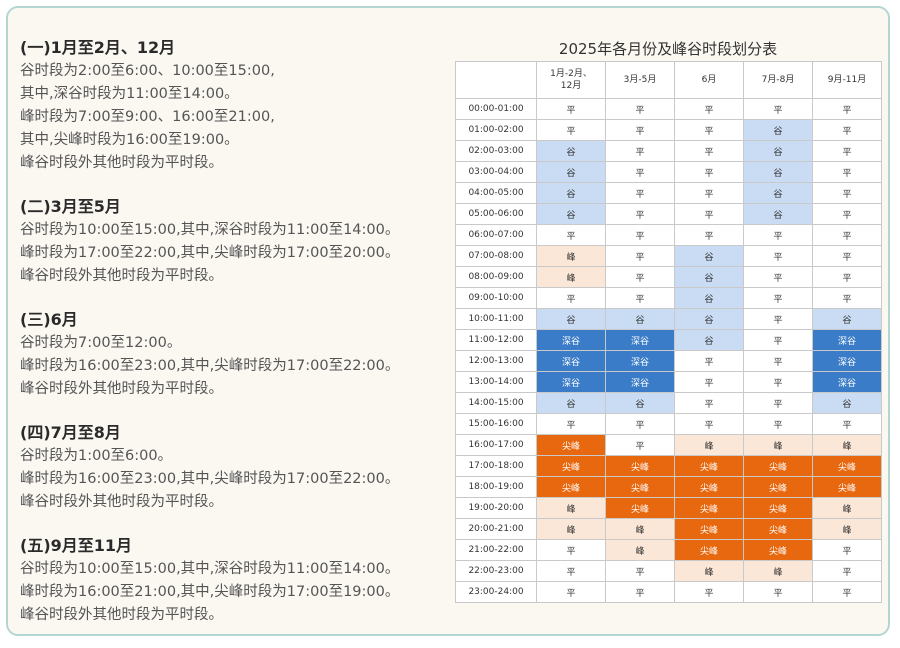  Describe the element at coordinates (49, 319) in the screenshot. I see `section-title: (三)6月` at that location.